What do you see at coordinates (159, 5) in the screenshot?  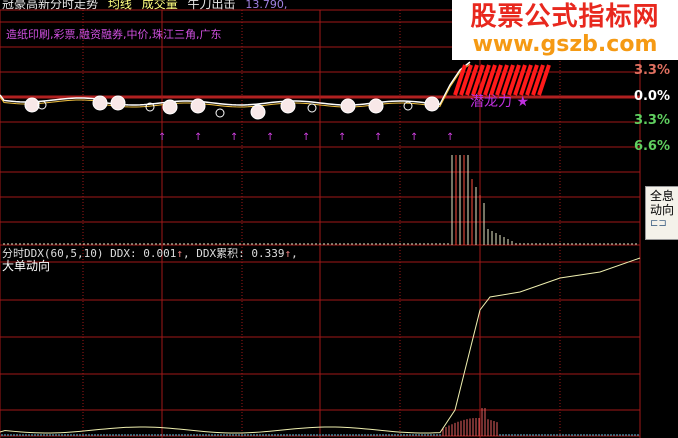 I see `indicator-volume: 成交量` at bounding box center [159, 5].